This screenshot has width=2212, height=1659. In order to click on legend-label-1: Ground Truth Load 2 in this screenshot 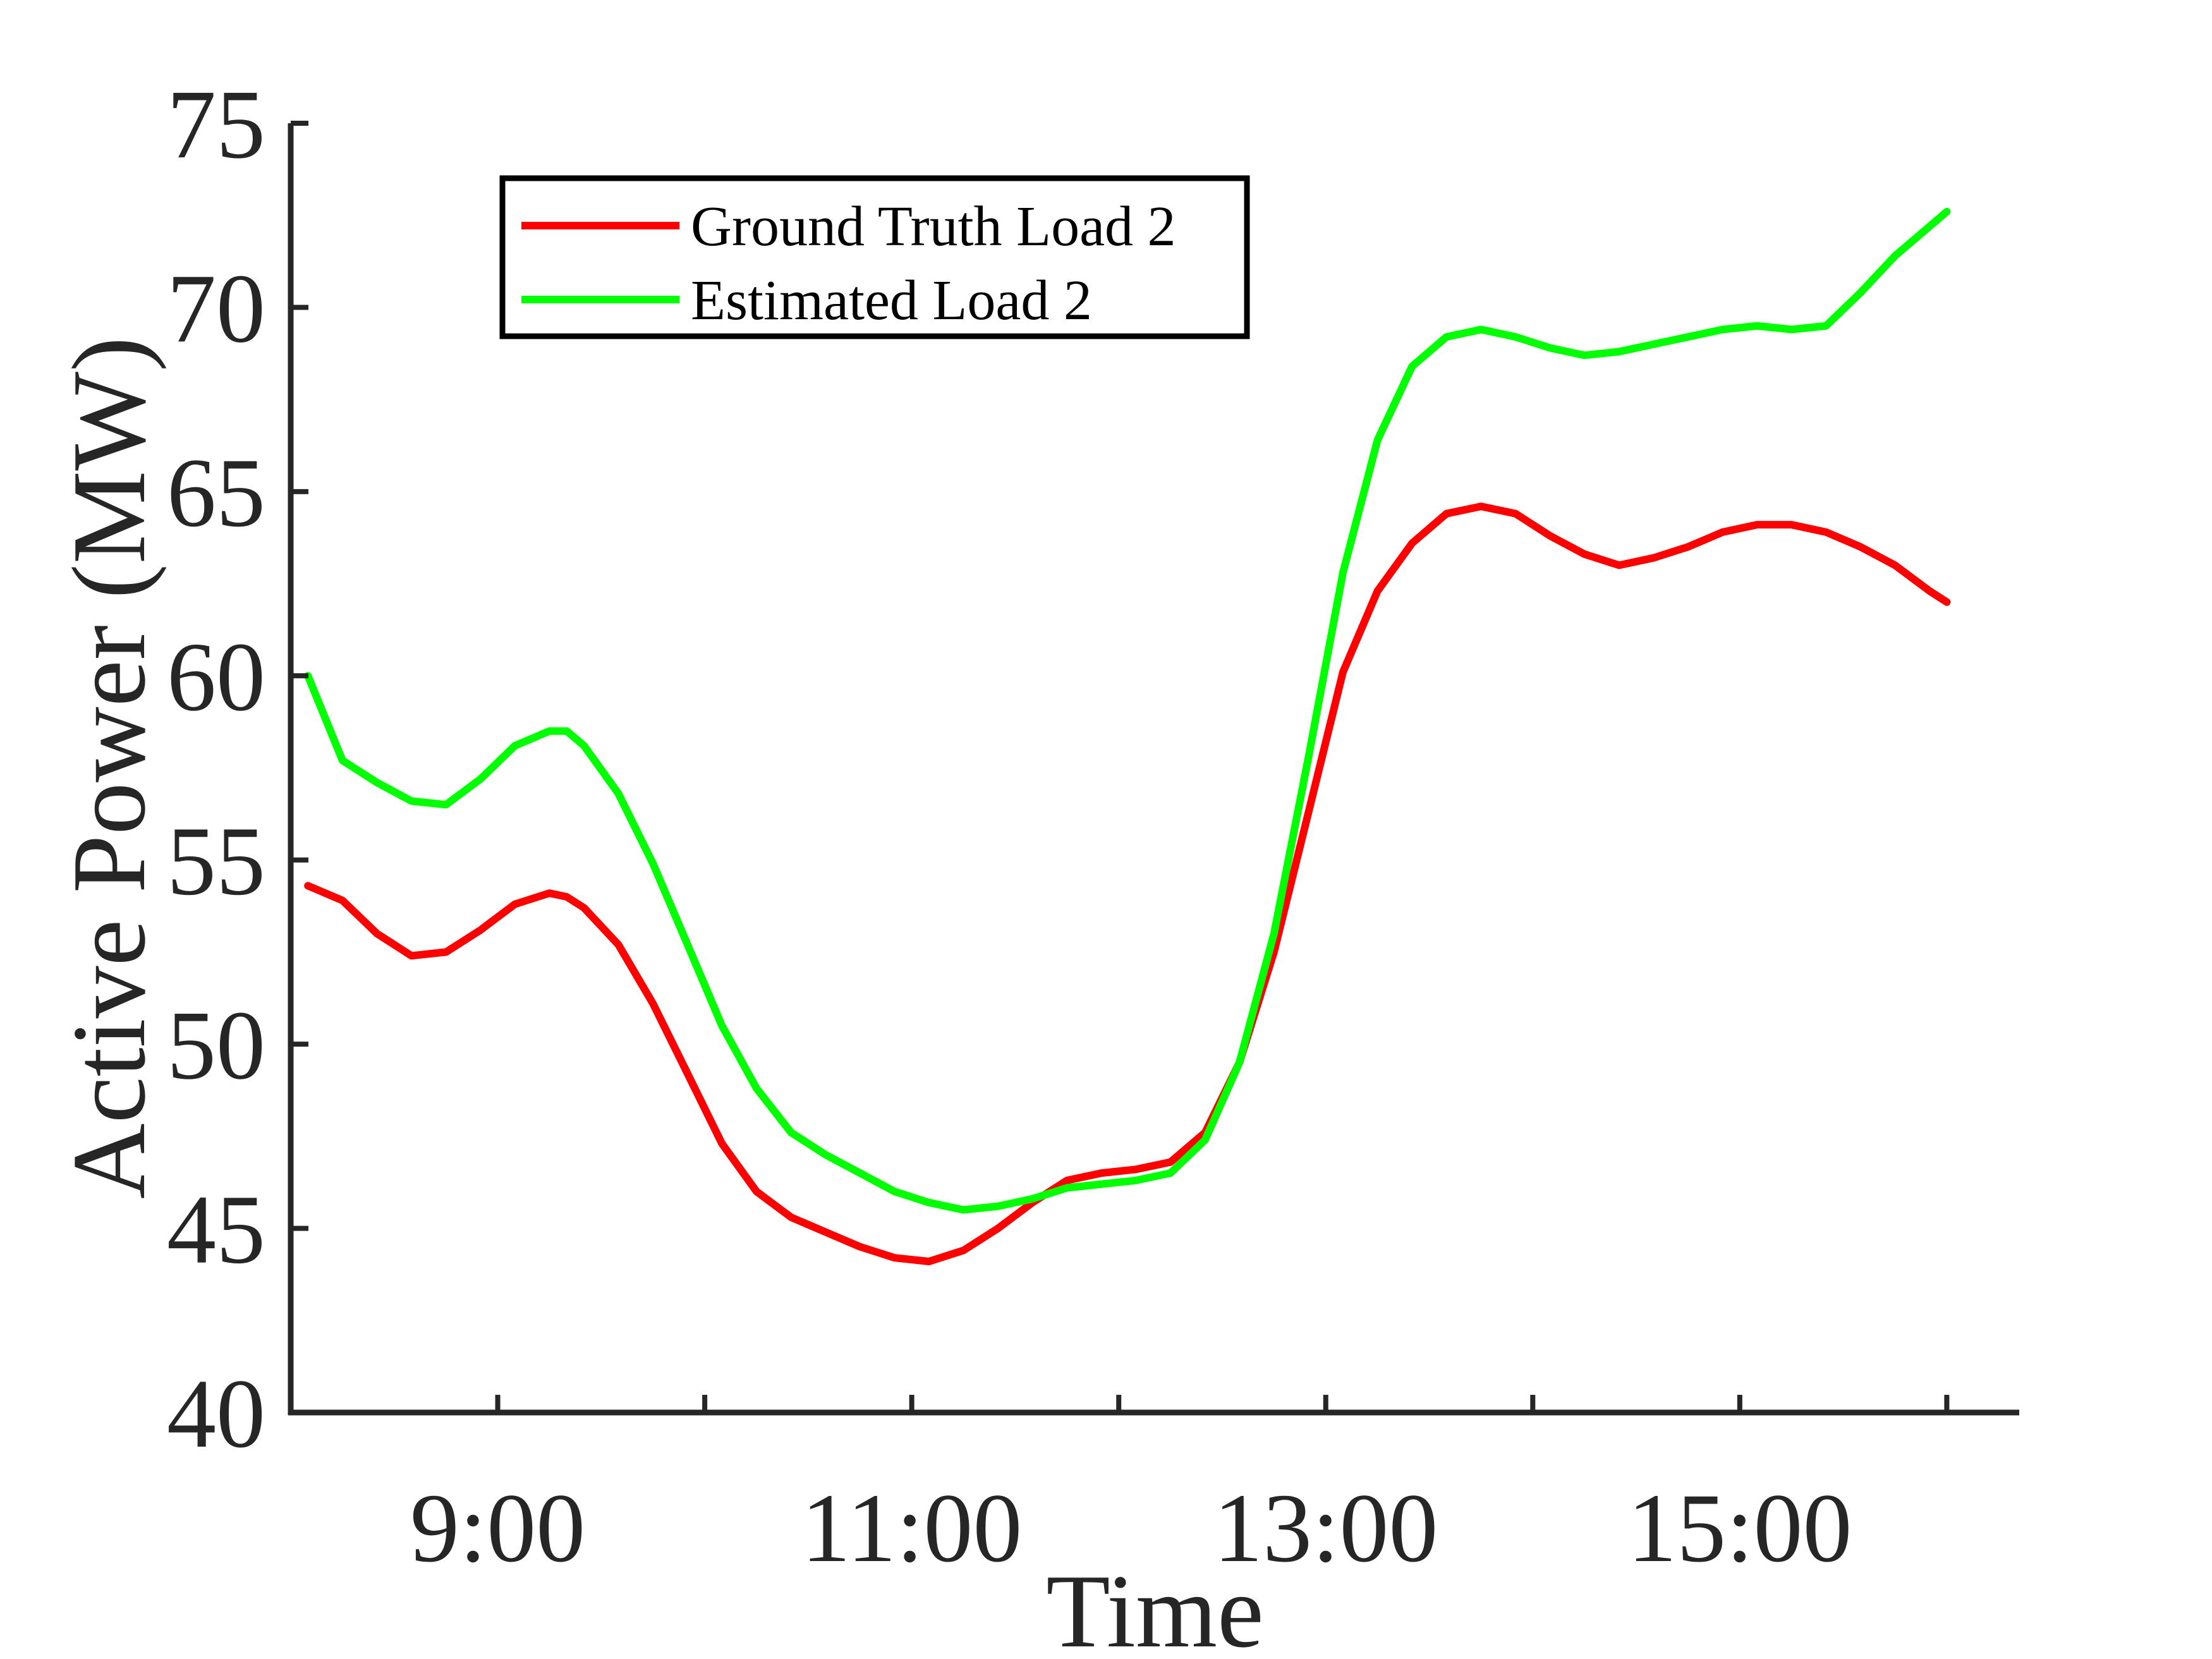, I will do `click(933, 226)`.